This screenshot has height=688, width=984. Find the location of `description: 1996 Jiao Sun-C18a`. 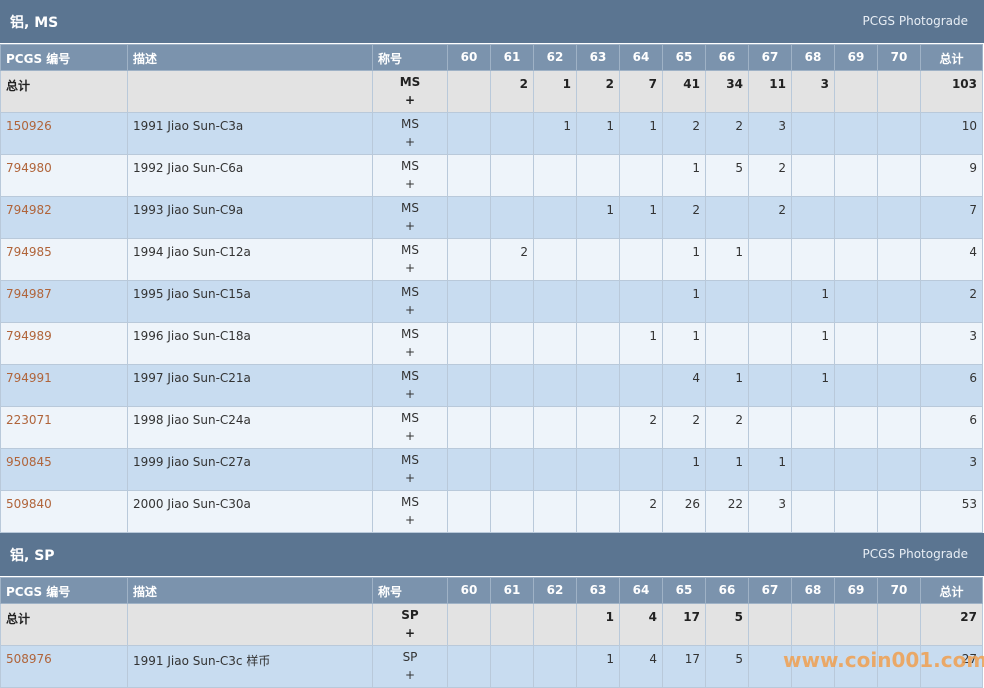

description: 1996 Jiao Sun-C18a is located at coordinates (250, 343).